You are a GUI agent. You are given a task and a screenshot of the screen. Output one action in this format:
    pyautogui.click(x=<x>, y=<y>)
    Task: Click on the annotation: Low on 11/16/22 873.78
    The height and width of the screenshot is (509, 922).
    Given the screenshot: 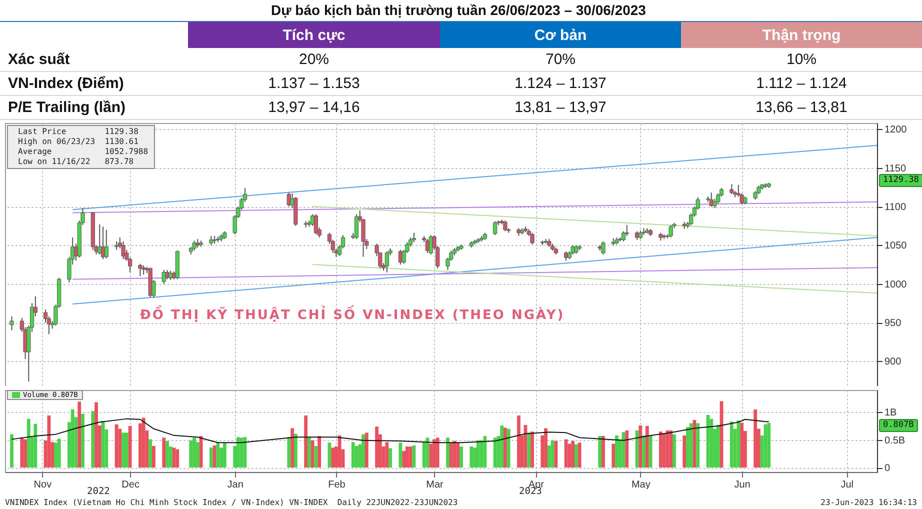 What is the action you would take?
    pyautogui.click(x=76, y=162)
    